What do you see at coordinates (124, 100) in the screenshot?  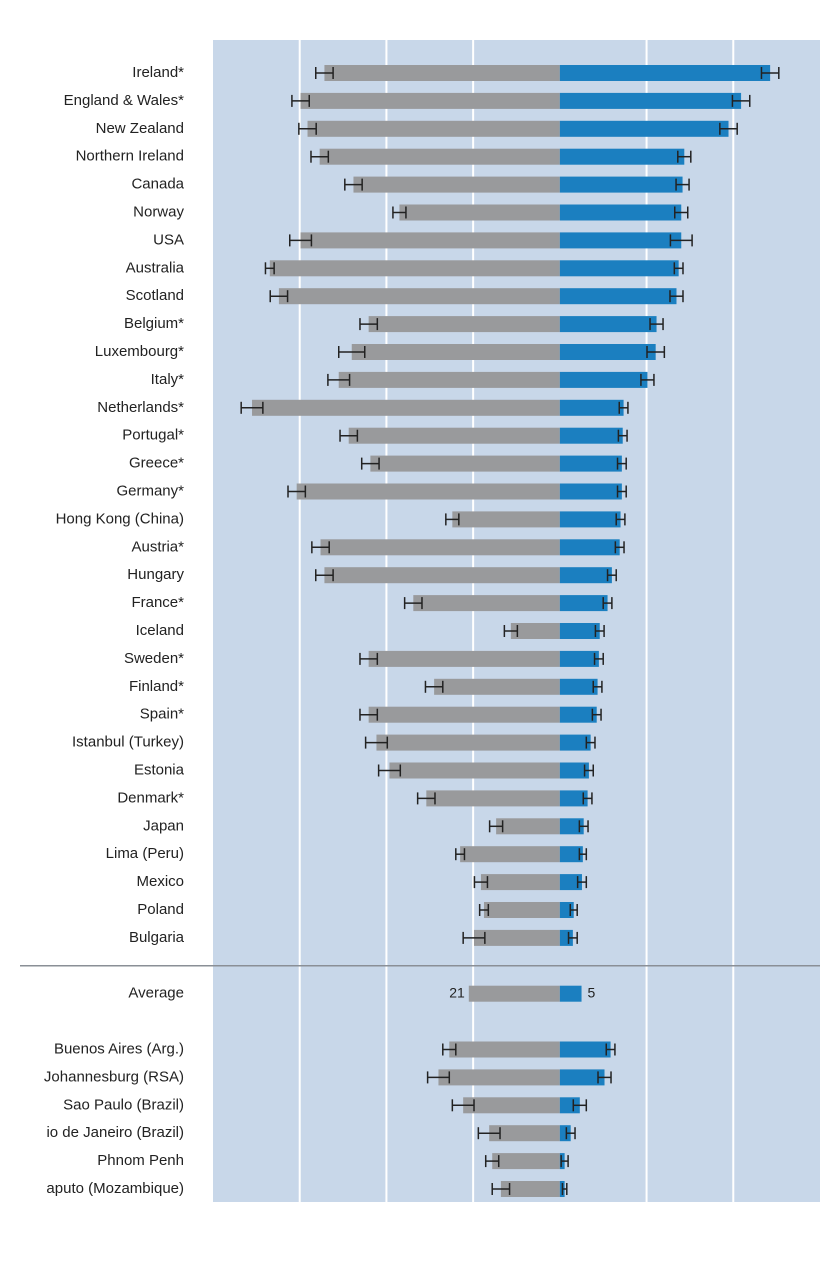 I see `category-label: England & Wales*` at bounding box center [124, 100].